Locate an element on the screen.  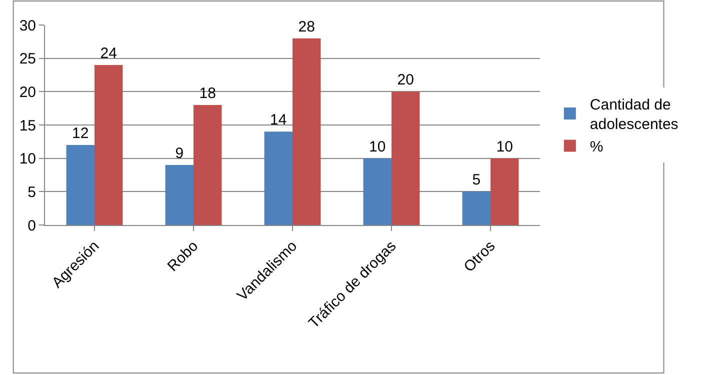
y-tick-label: 15 is located at coordinates (27, 125).